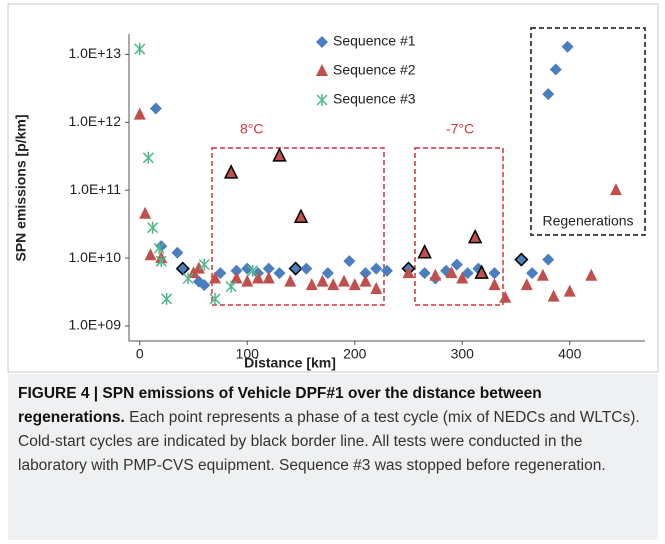  What do you see at coordinates (140, 354) in the screenshot?
I see `x-tick-label: 0` at bounding box center [140, 354].